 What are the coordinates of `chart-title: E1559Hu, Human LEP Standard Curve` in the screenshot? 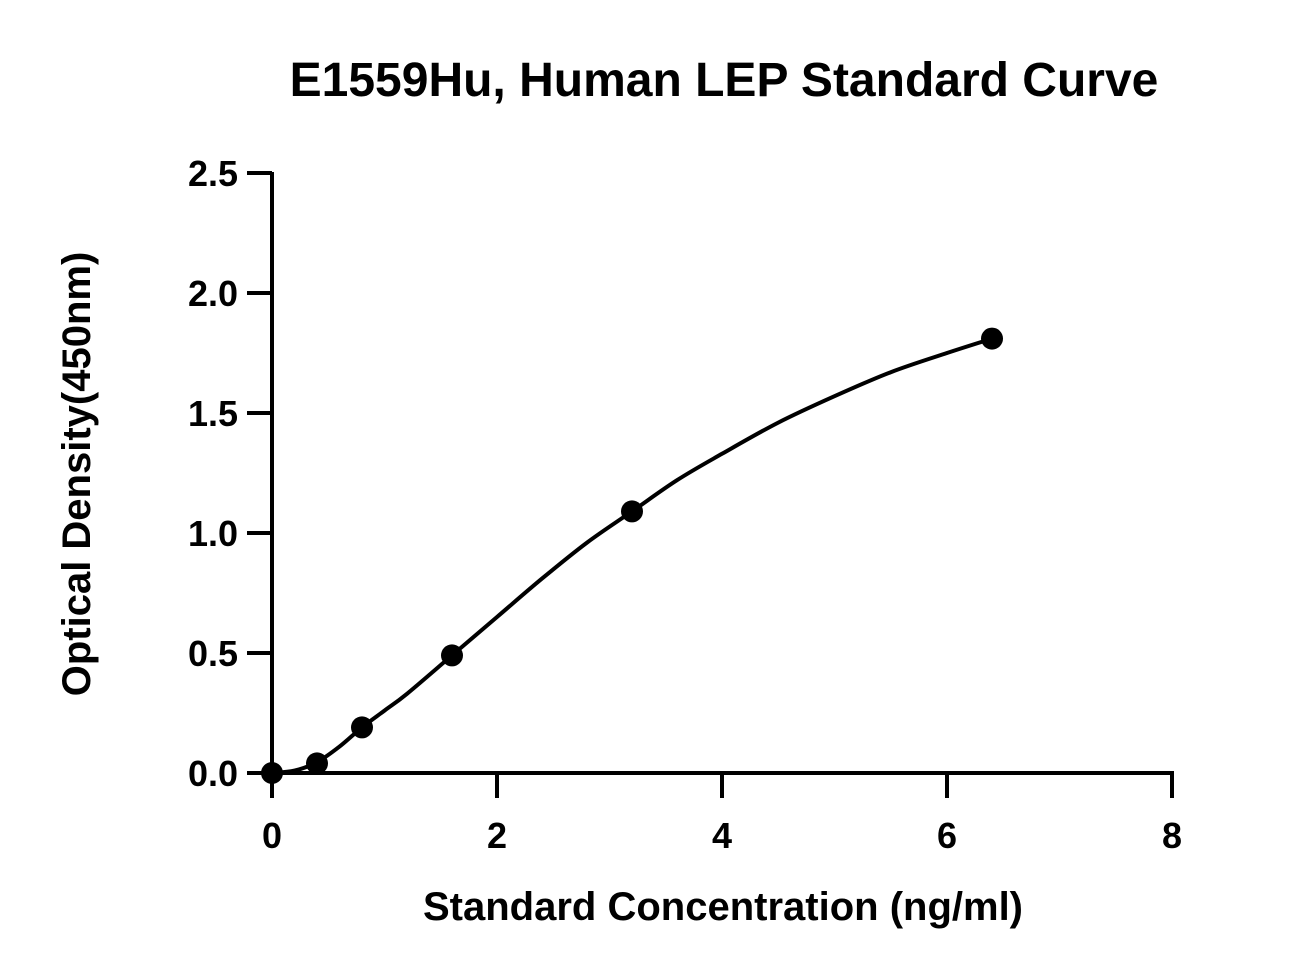 It's located at (724, 80).